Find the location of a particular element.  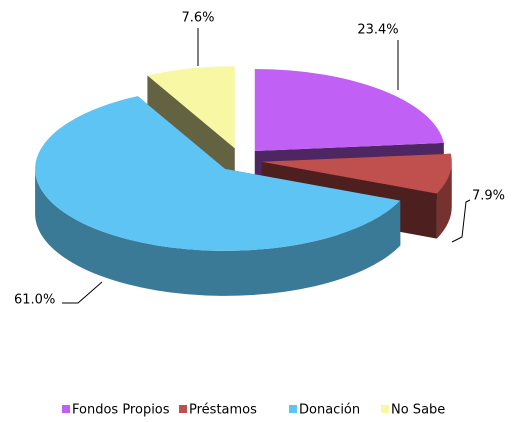

legend-label: Préstamos is located at coordinates (223, 410).